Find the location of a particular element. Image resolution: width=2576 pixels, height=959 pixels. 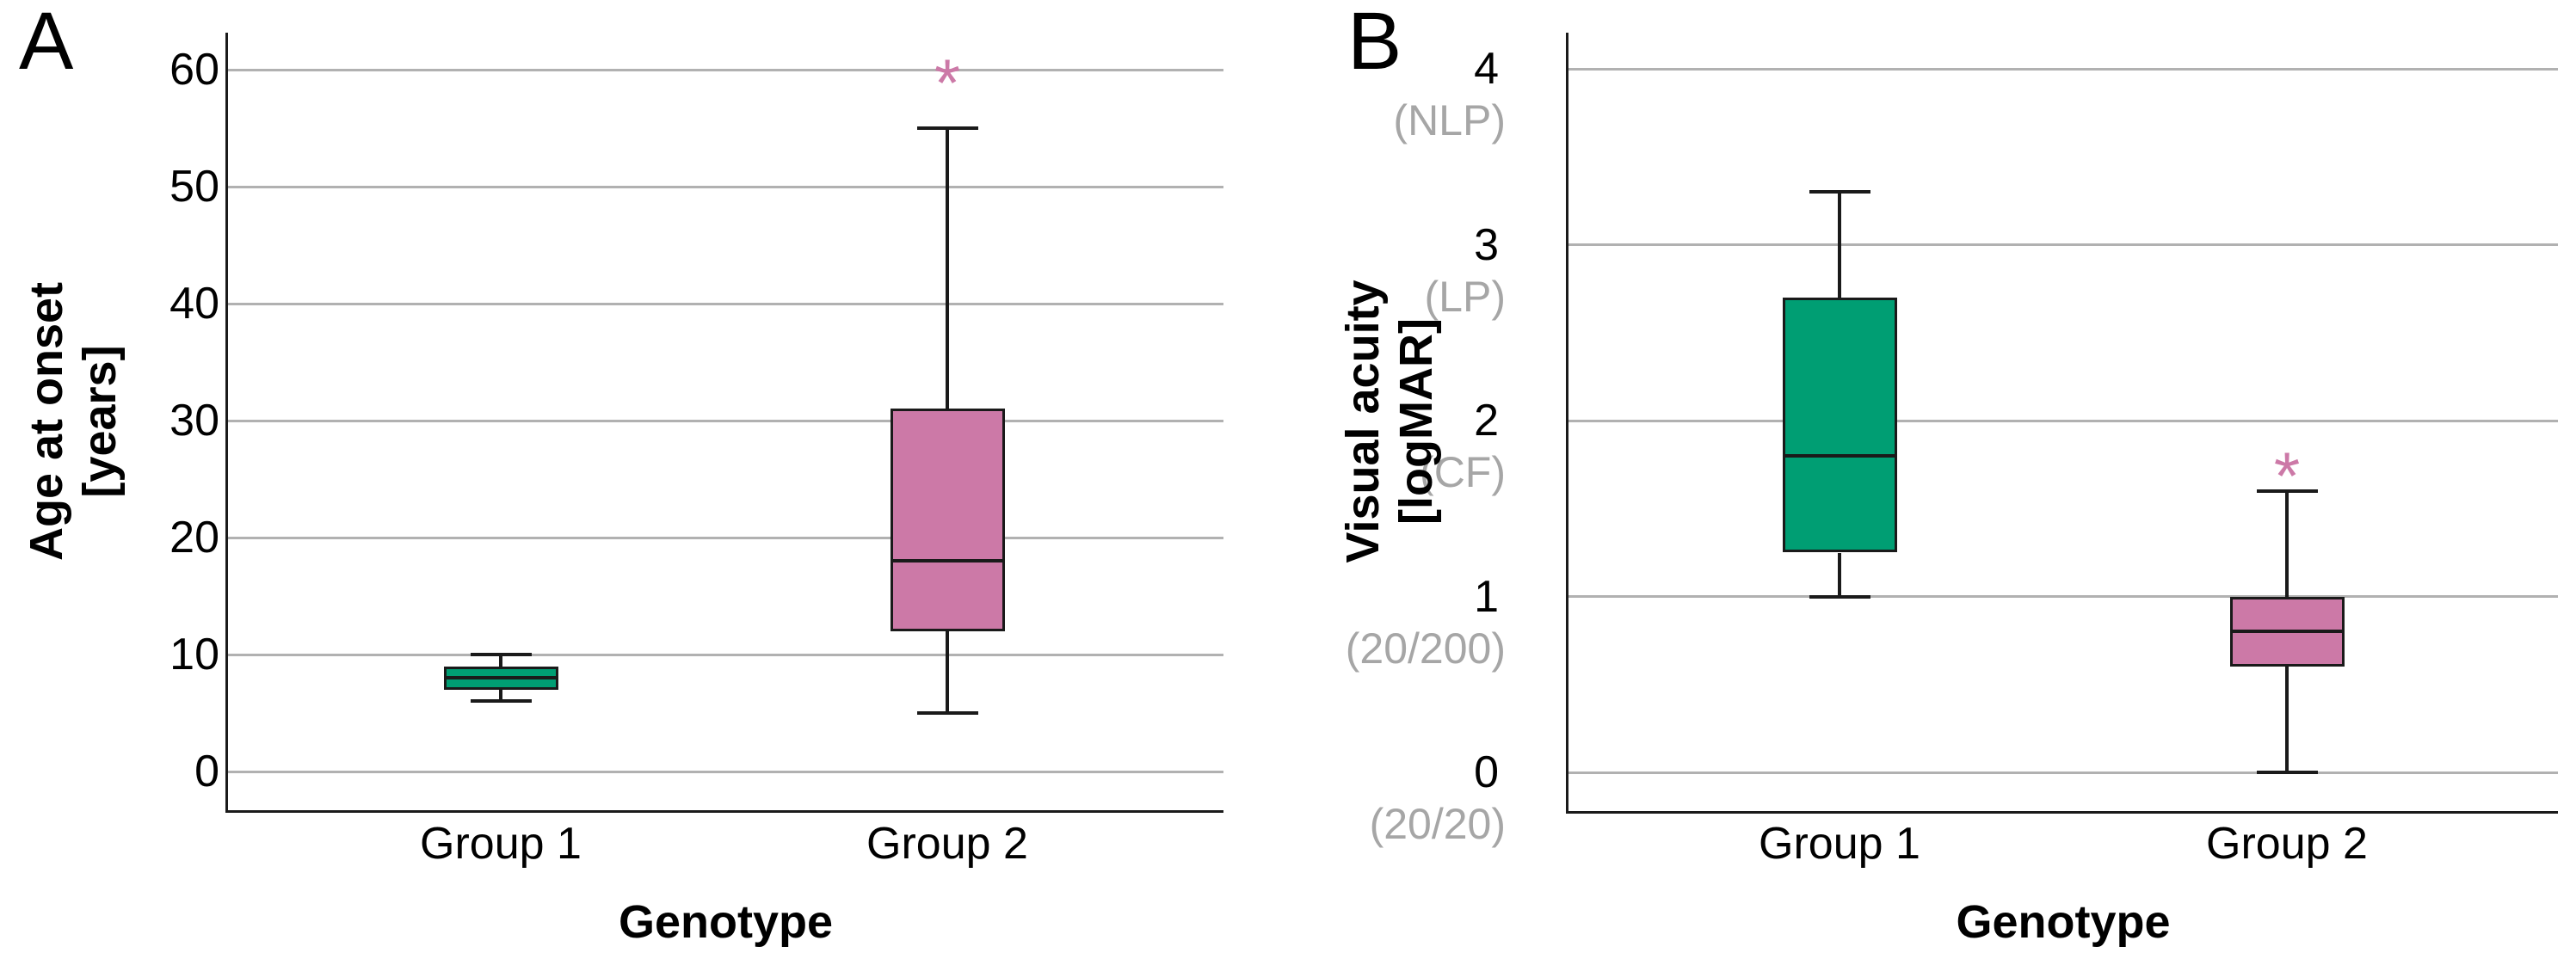

panel-letter: A is located at coordinates (47, 43).